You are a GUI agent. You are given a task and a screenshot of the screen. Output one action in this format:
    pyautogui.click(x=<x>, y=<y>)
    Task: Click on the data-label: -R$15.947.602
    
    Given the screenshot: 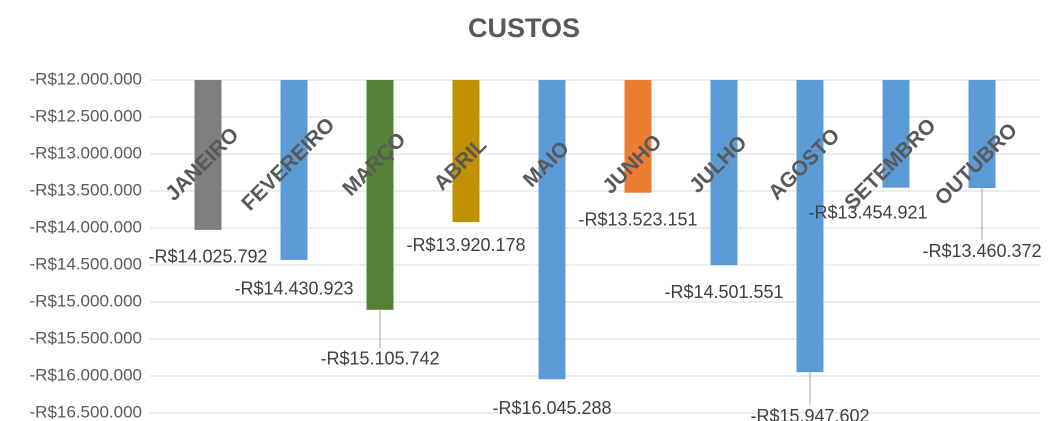 What is the action you would take?
    pyautogui.click(x=809, y=413)
    